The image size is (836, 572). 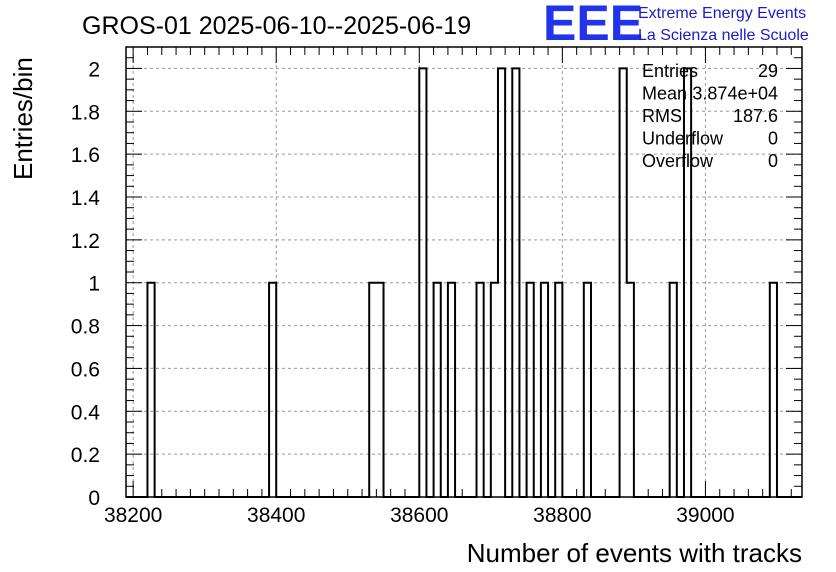 What do you see at coordinates (85, 327) in the screenshot?
I see `y-tick-label: 0.8` at bounding box center [85, 327].